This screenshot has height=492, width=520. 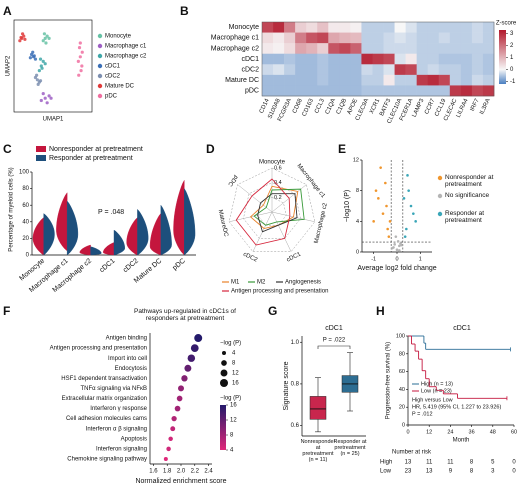 I want to click on colorbar, so click(x=223, y=427).